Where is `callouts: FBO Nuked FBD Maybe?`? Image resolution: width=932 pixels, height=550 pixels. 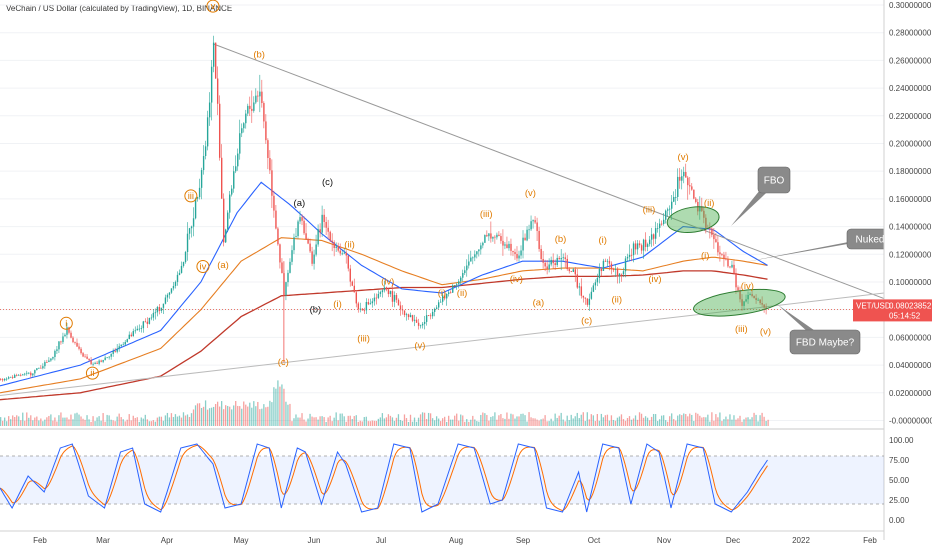
callouts: FBO Nuked FBD Maybe? is located at coordinates (812, 260).